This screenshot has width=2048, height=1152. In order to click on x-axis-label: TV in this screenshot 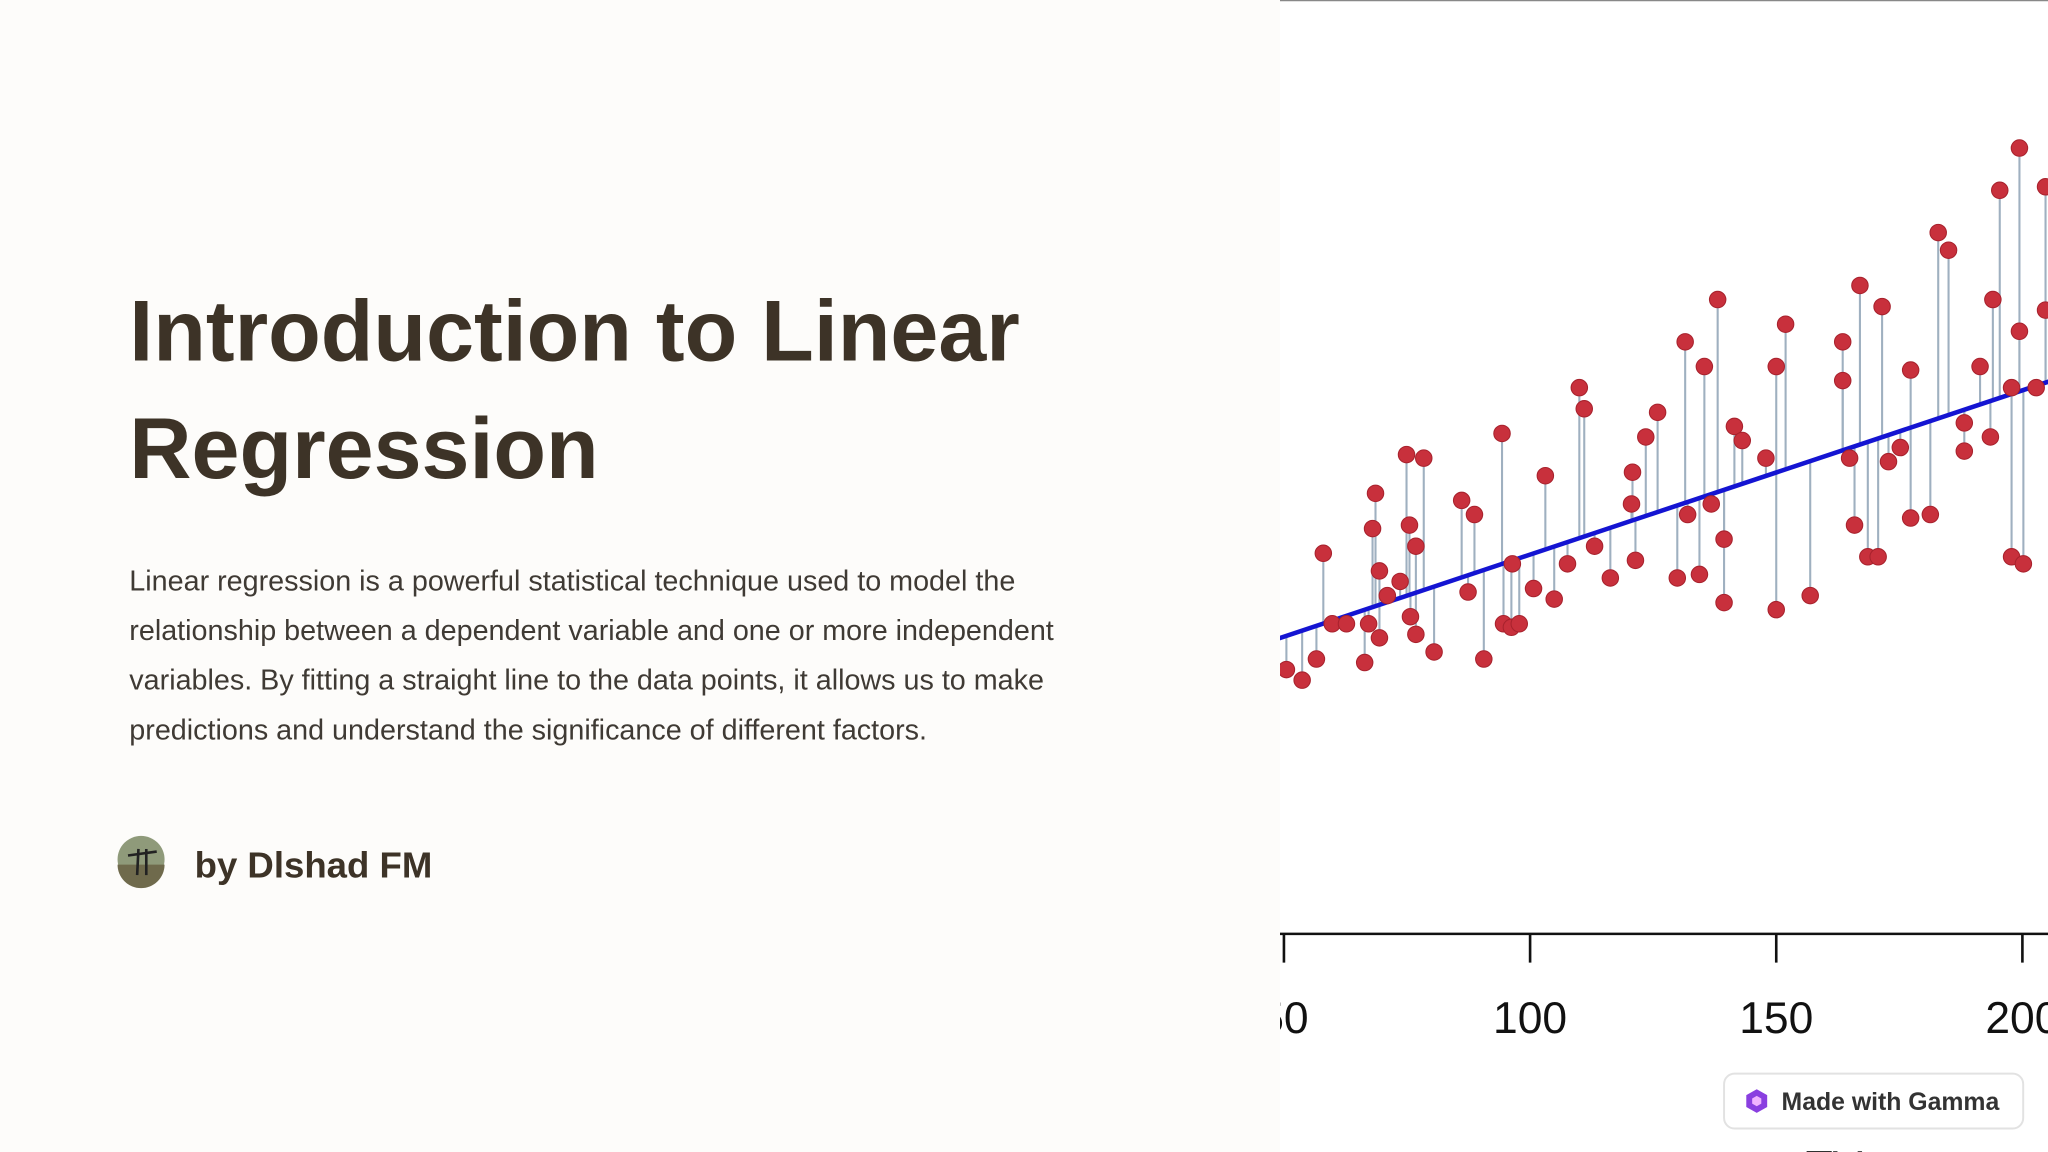, I will do `click(1834, 1147)`.